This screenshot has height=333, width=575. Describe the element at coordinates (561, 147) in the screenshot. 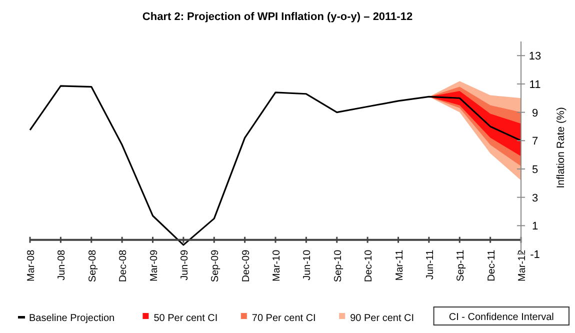

I see `y-axis-title: Inflation Rate (%)` at that location.